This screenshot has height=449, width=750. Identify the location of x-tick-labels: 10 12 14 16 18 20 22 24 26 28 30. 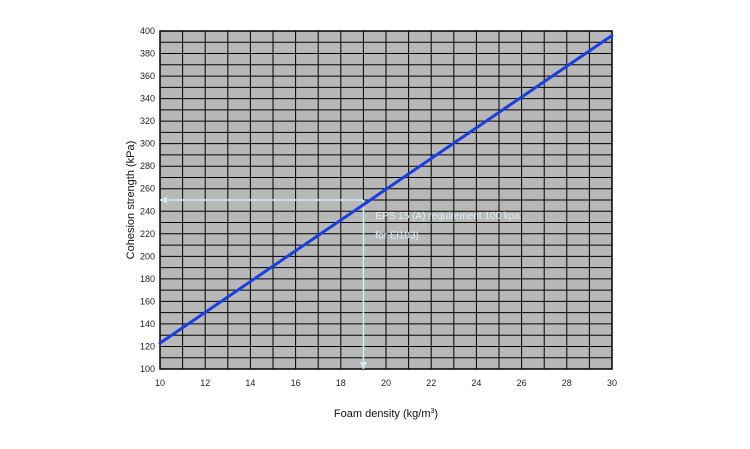
(386, 383).